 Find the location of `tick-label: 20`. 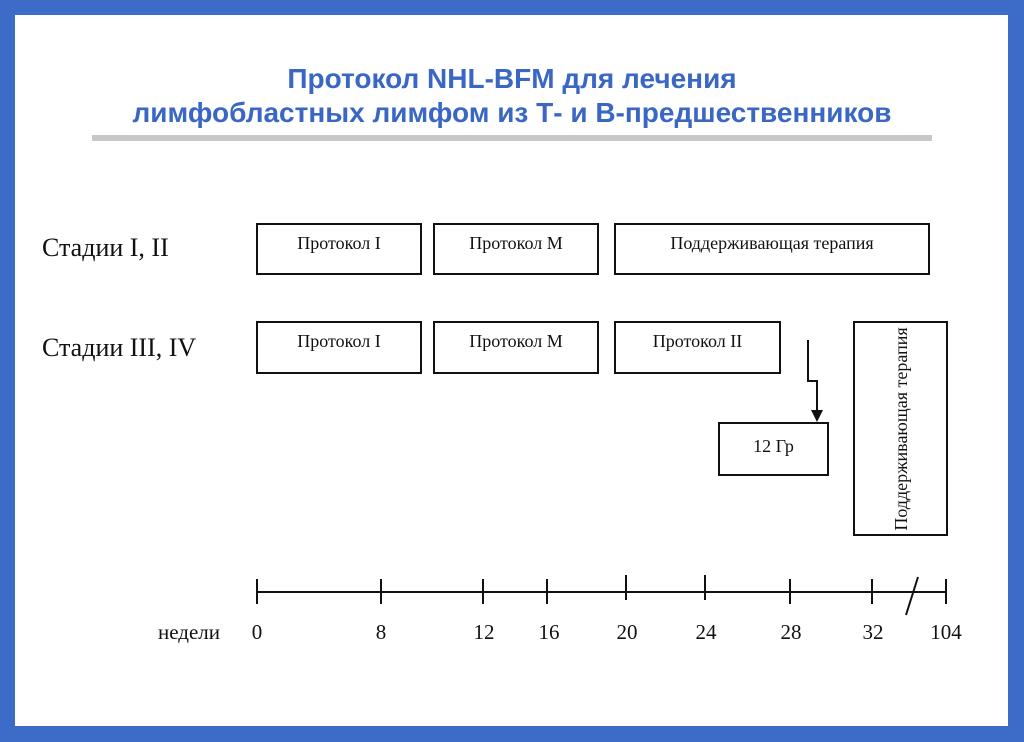

tick-label: 20 is located at coordinates (627, 632).